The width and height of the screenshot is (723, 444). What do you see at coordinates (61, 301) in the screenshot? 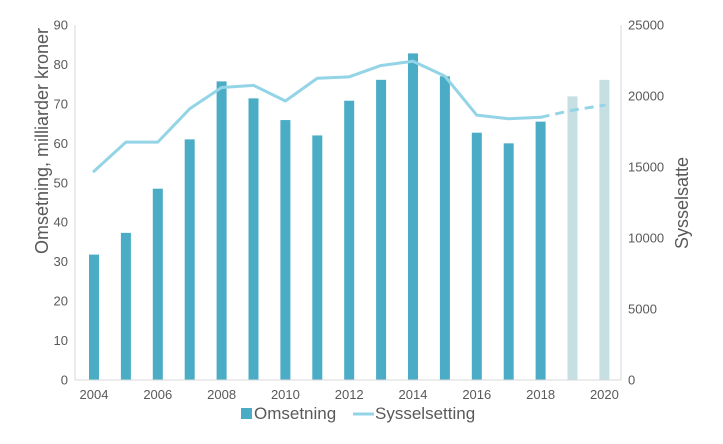
I see `y-left-tick-label: 20` at bounding box center [61, 301].